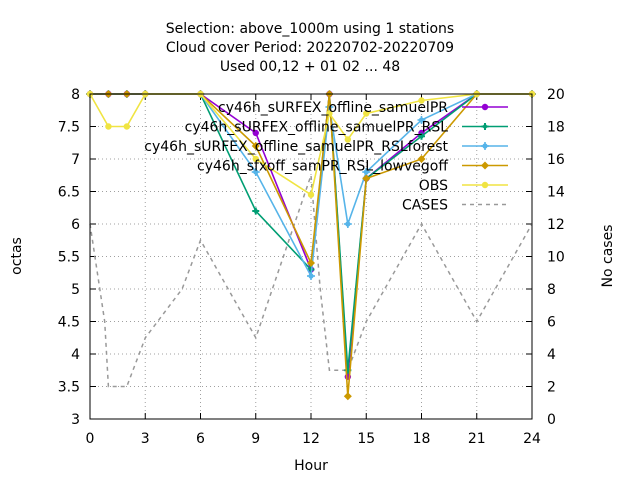 Image resolution: width=640 pixels, height=480 pixels. Describe the element at coordinates (556, 258) in the screenshot. I see `y2-tick-label: 10` at that location.